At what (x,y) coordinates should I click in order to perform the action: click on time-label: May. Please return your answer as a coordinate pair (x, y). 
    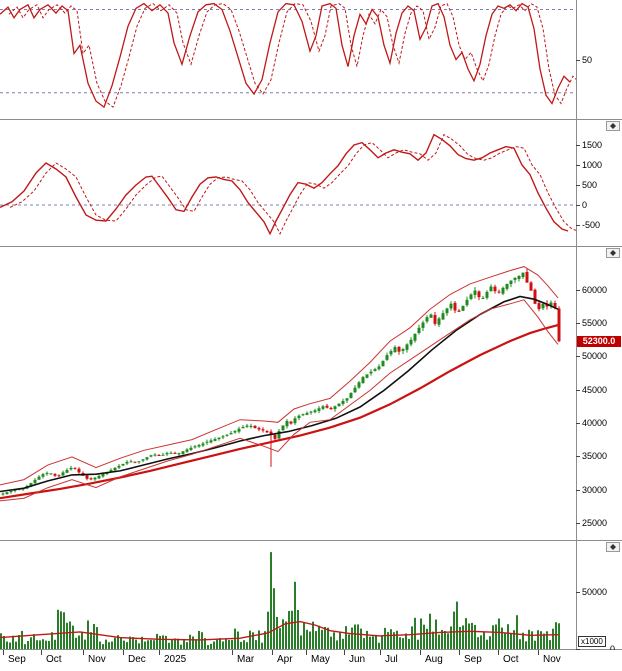
    Looking at the image, I should click on (320, 659).